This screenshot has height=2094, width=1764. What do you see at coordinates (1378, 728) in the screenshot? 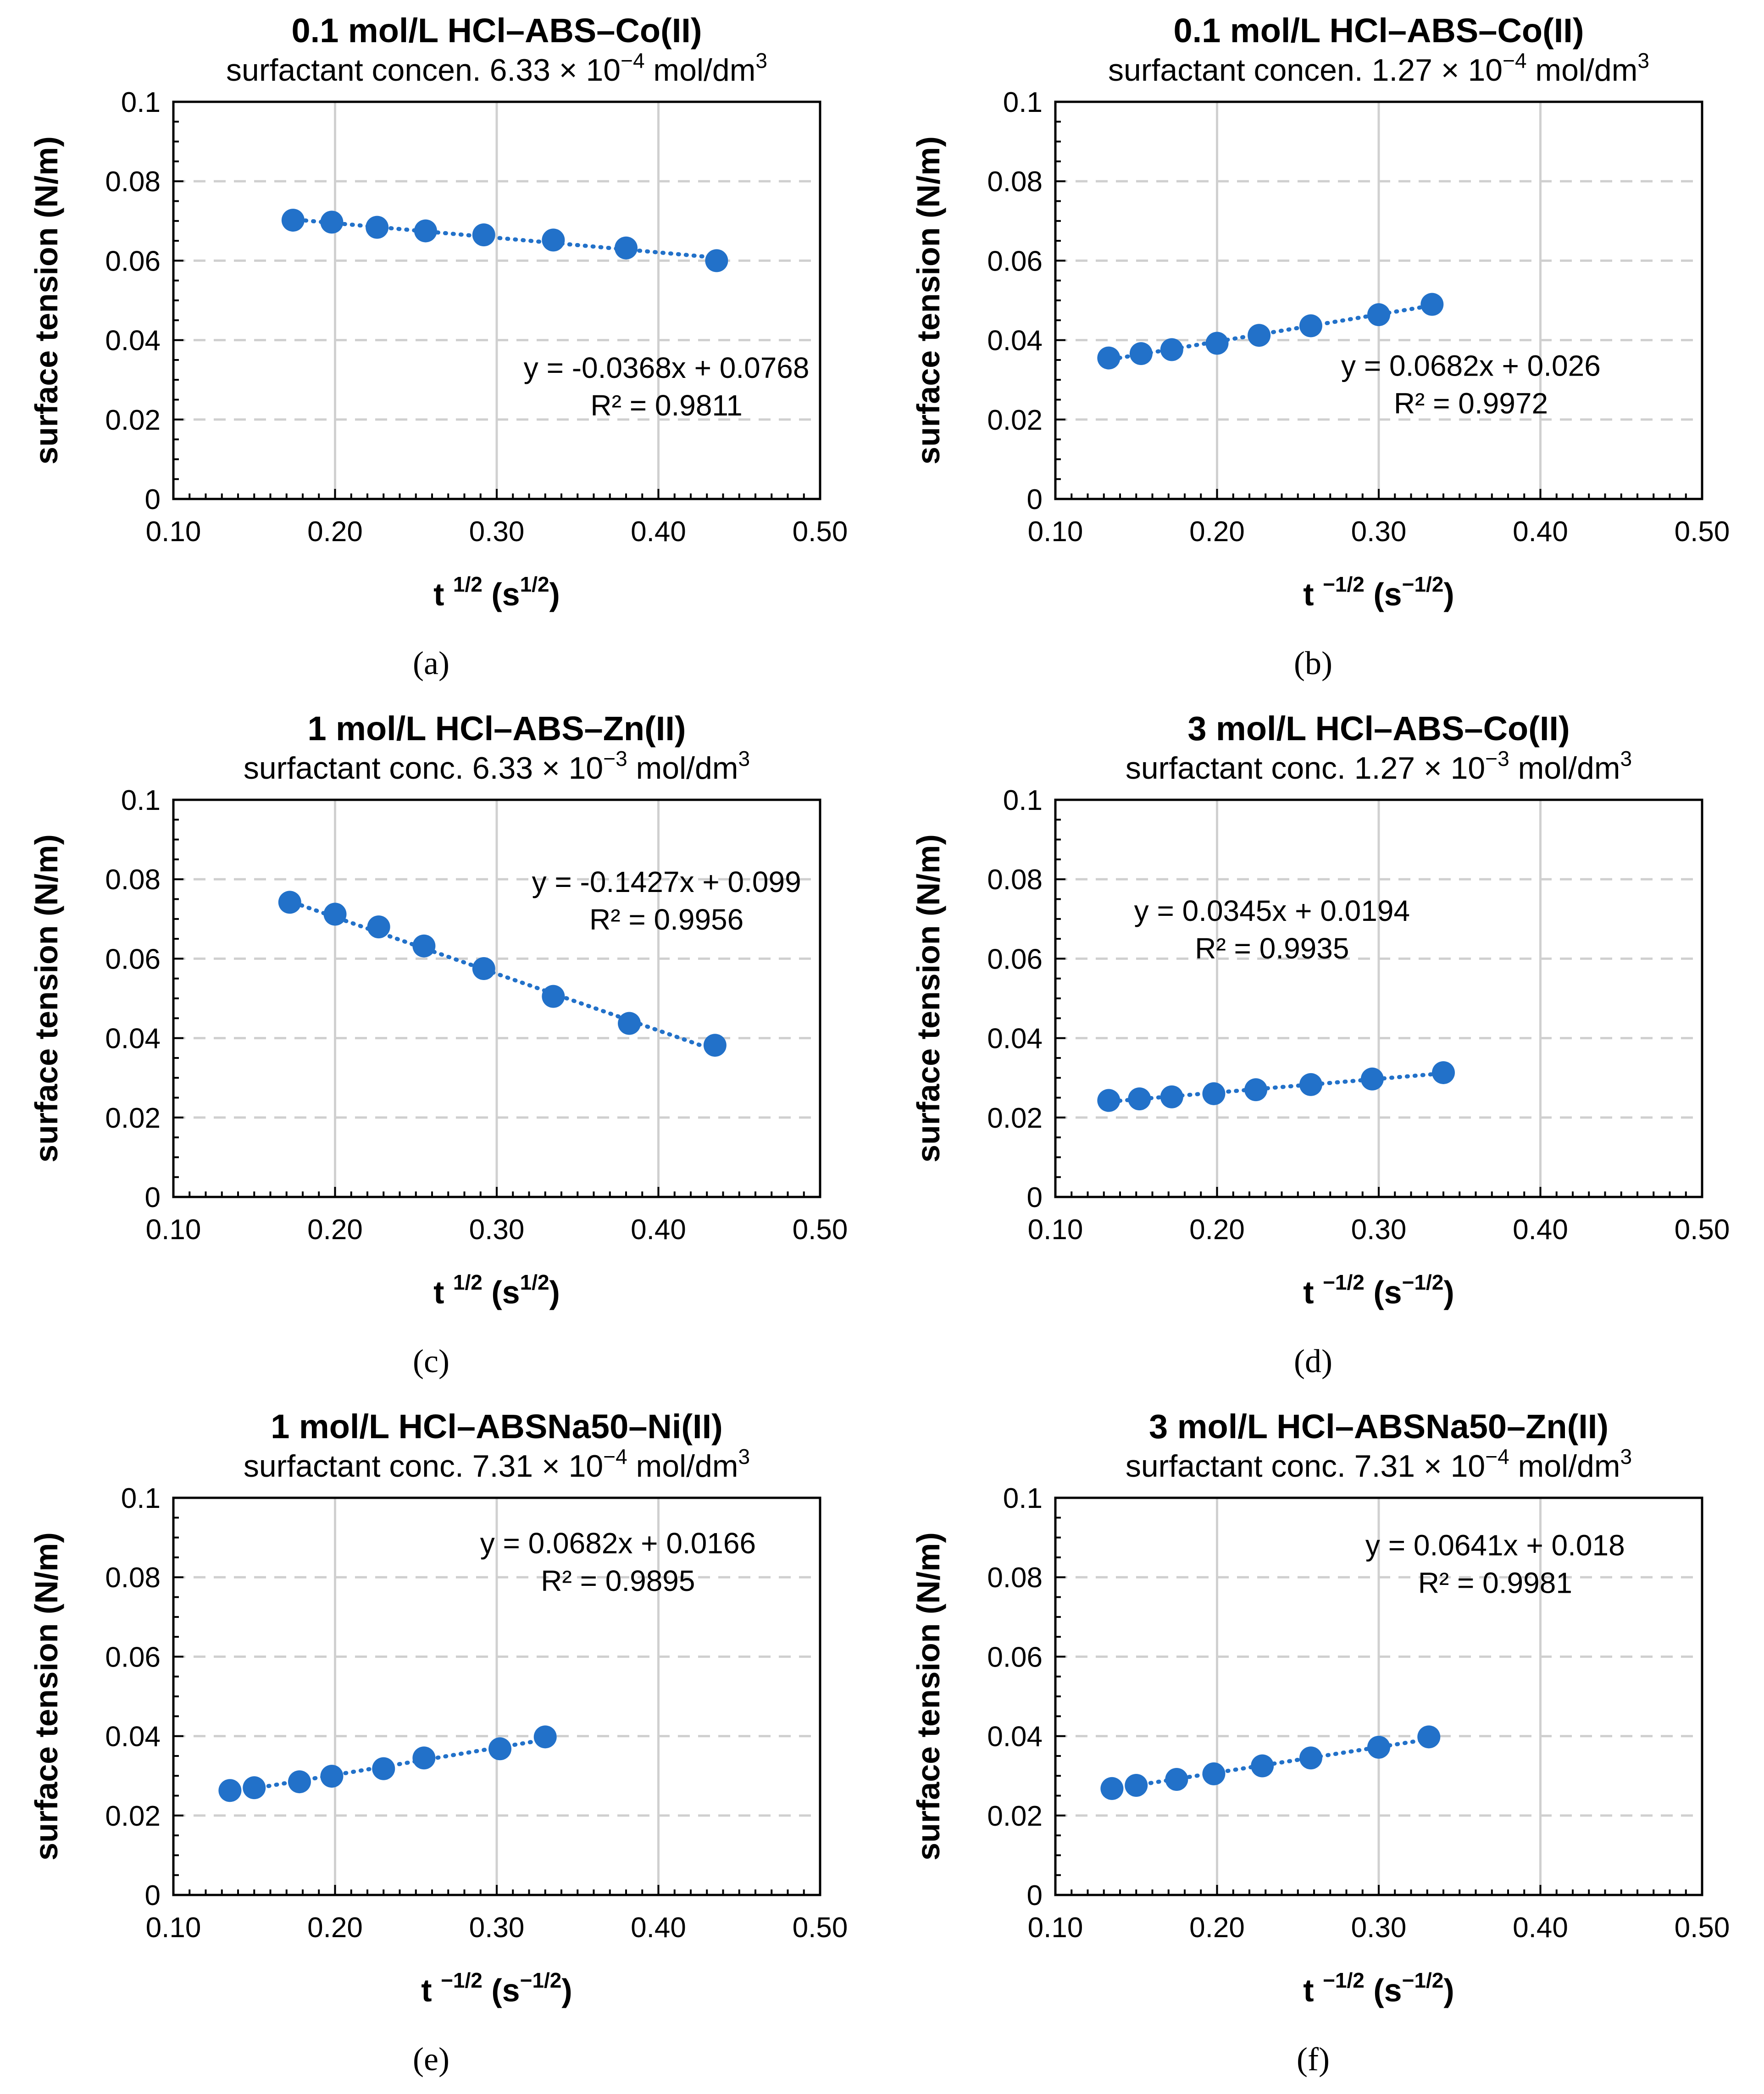
I see `chart-title: 3 mol/L HCl–ABS–Co(II)` at bounding box center [1378, 728].